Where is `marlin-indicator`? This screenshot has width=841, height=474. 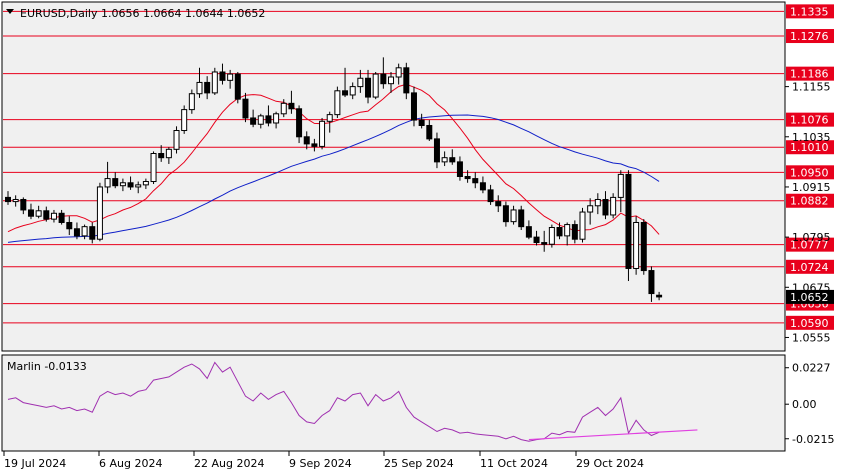
marlin-indicator is located at coordinates (352, 401).